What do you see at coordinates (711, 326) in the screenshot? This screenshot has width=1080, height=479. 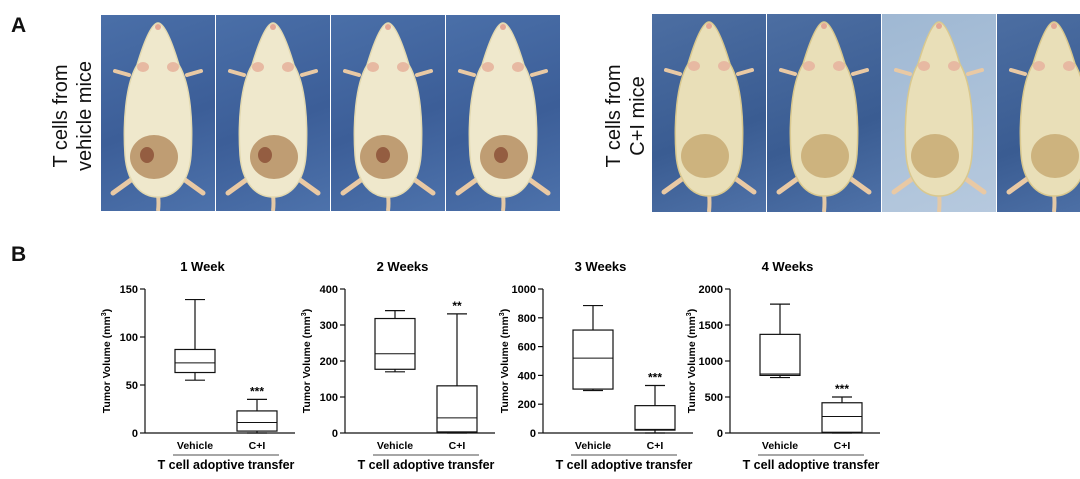 I see `y-tick-label: 1500` at bounding box center [711, 326].